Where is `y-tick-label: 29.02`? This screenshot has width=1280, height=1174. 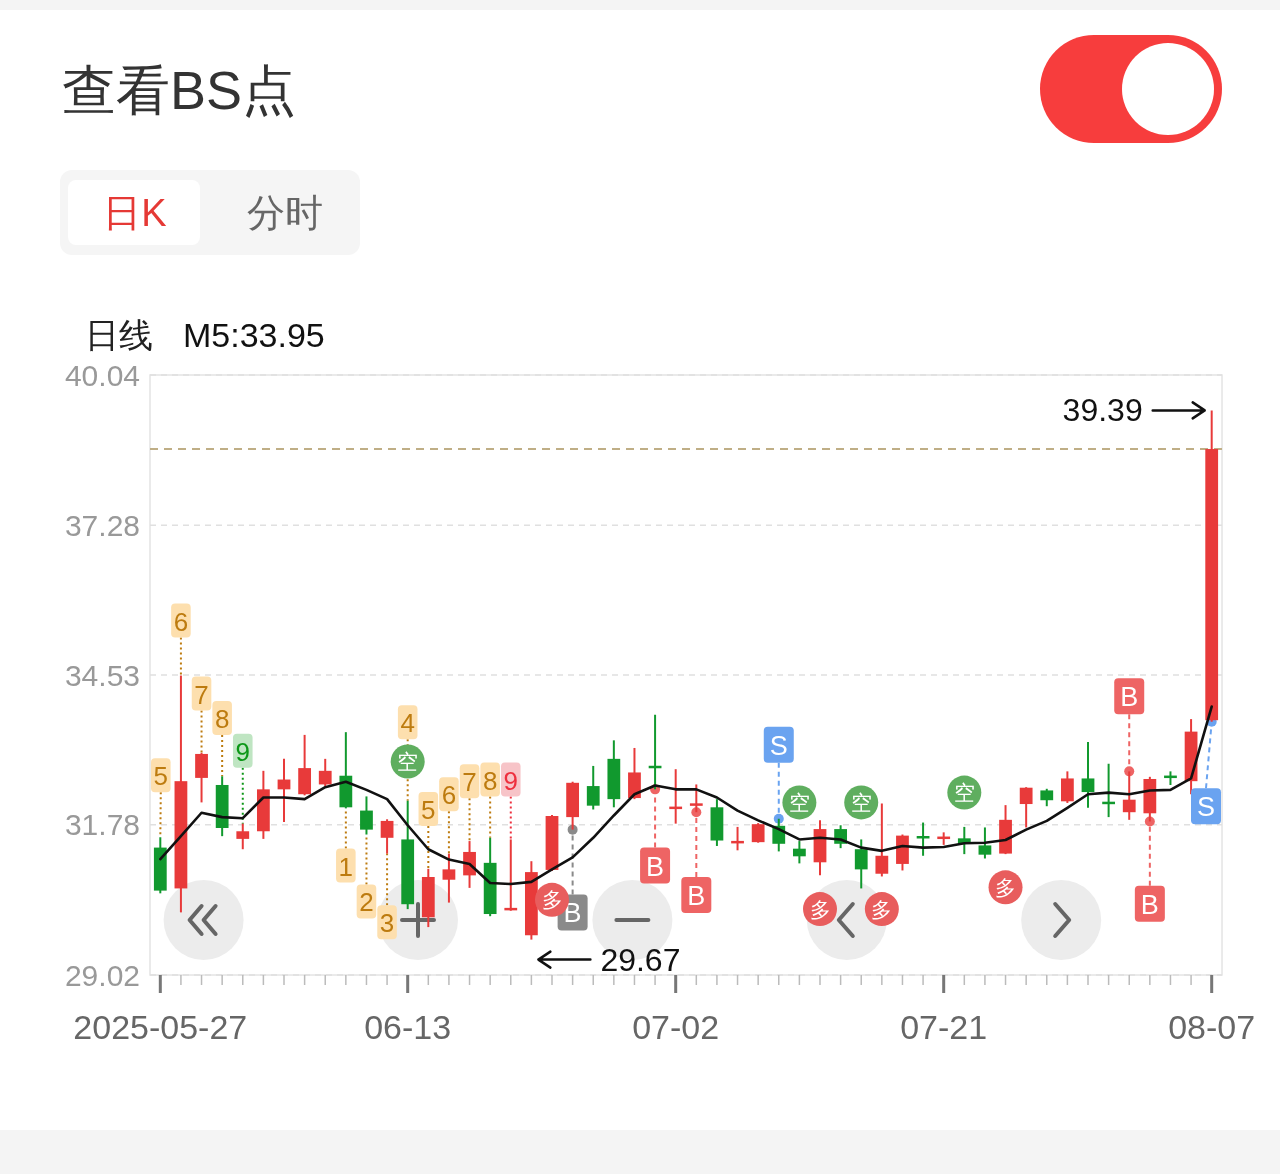 y-tick-label: 29.02 is located at coordinates (102, 975).